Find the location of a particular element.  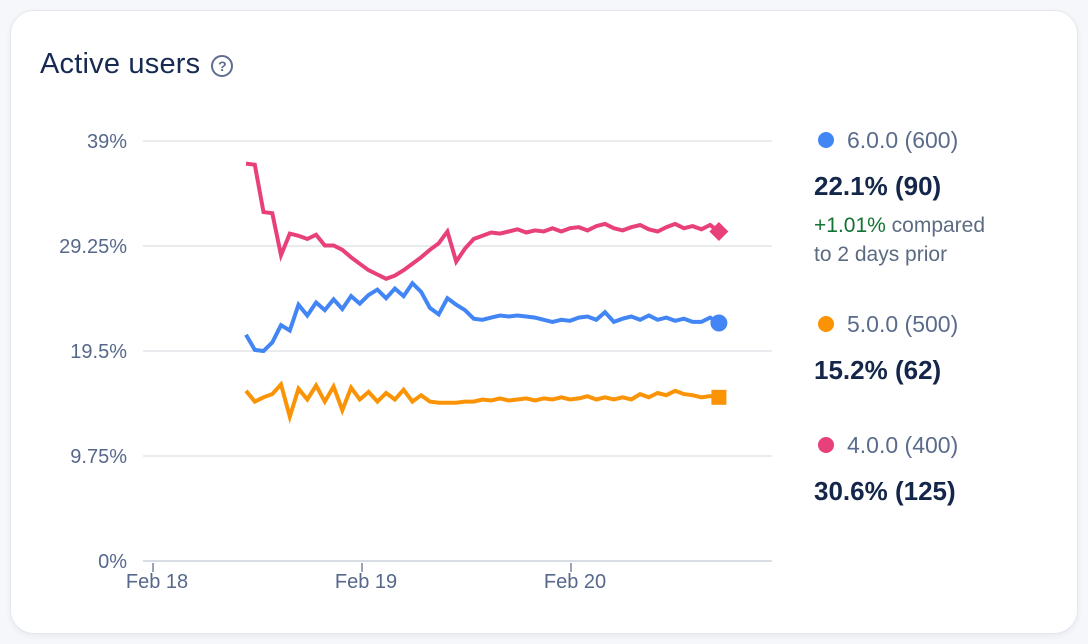

x-axis-label: Feb 18 is located at coordinates (157, 582).